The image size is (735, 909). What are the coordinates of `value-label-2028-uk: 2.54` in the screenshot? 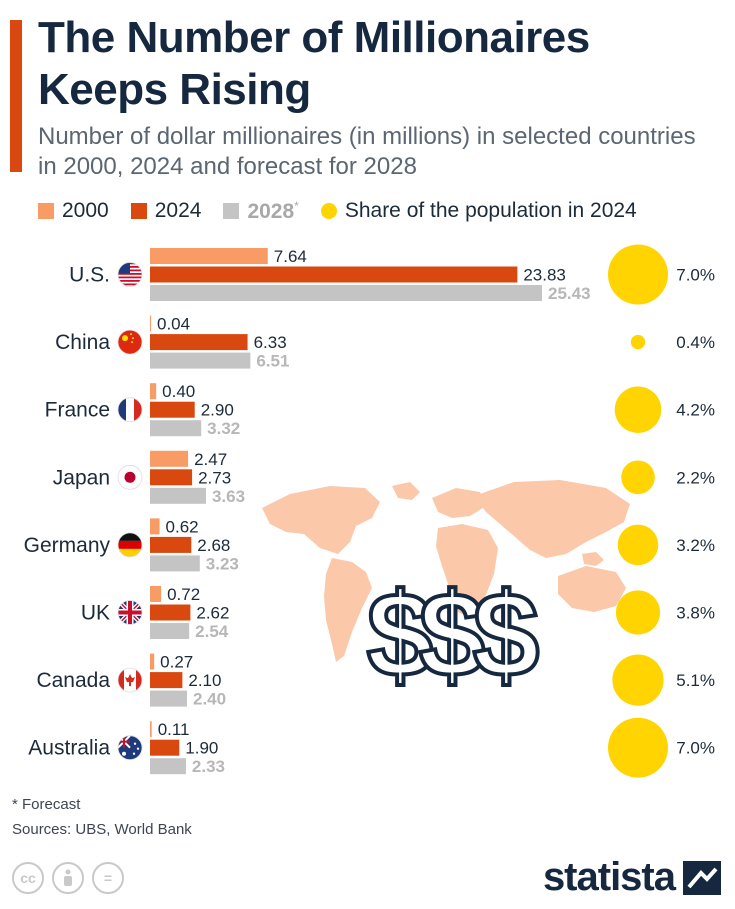 It's located at (212, 631).